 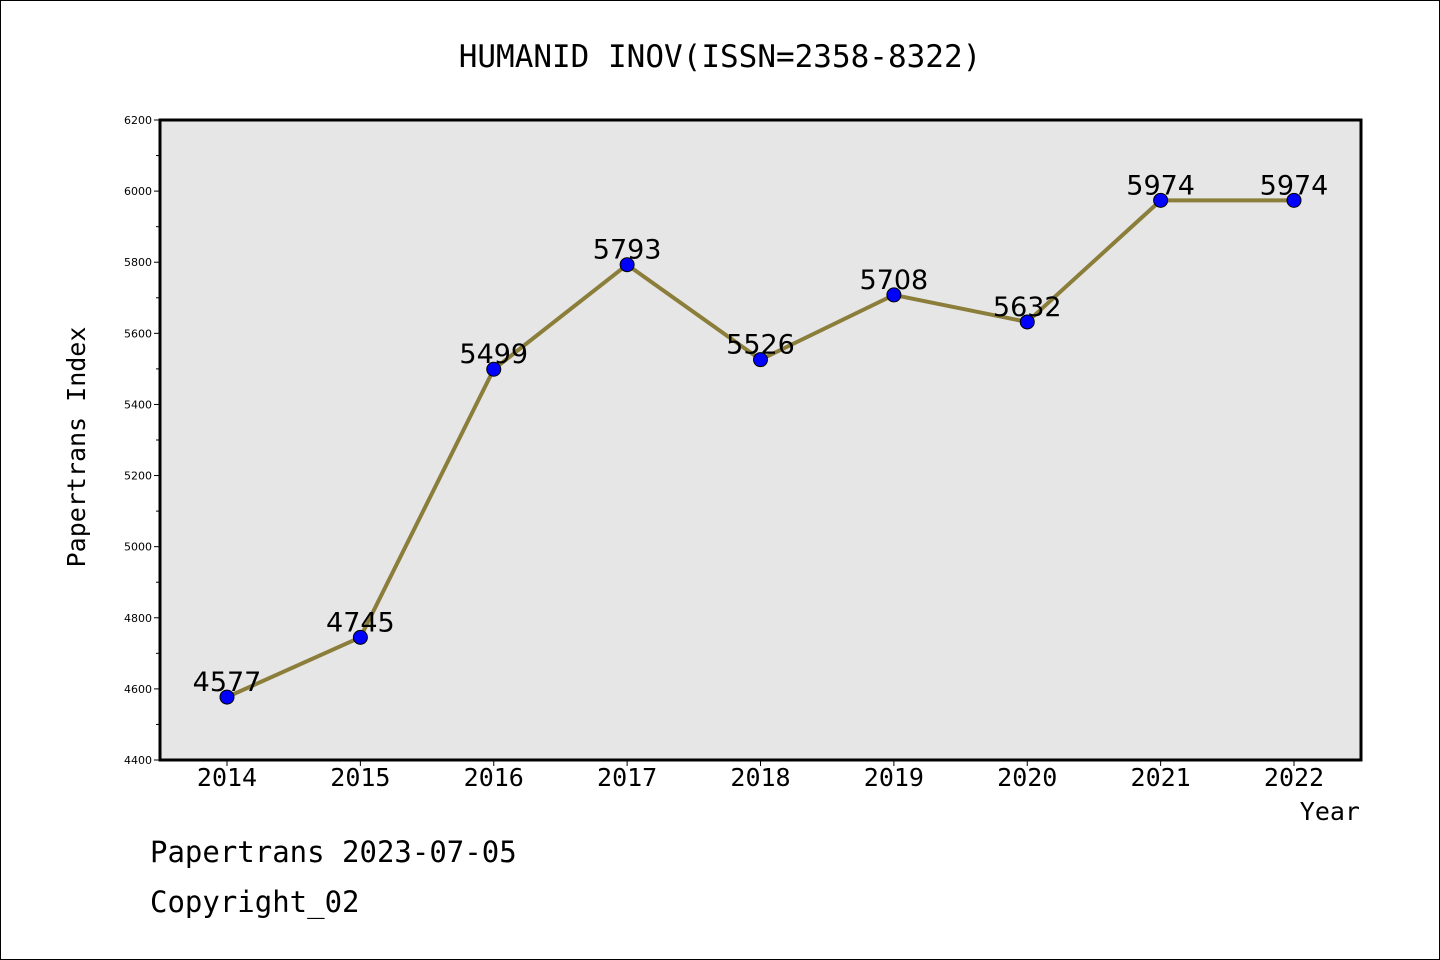 What do you see at coordinates (138, 547) in the screenshot?
I see `y-tick-label: 5000` at bounding box center [138, 547].